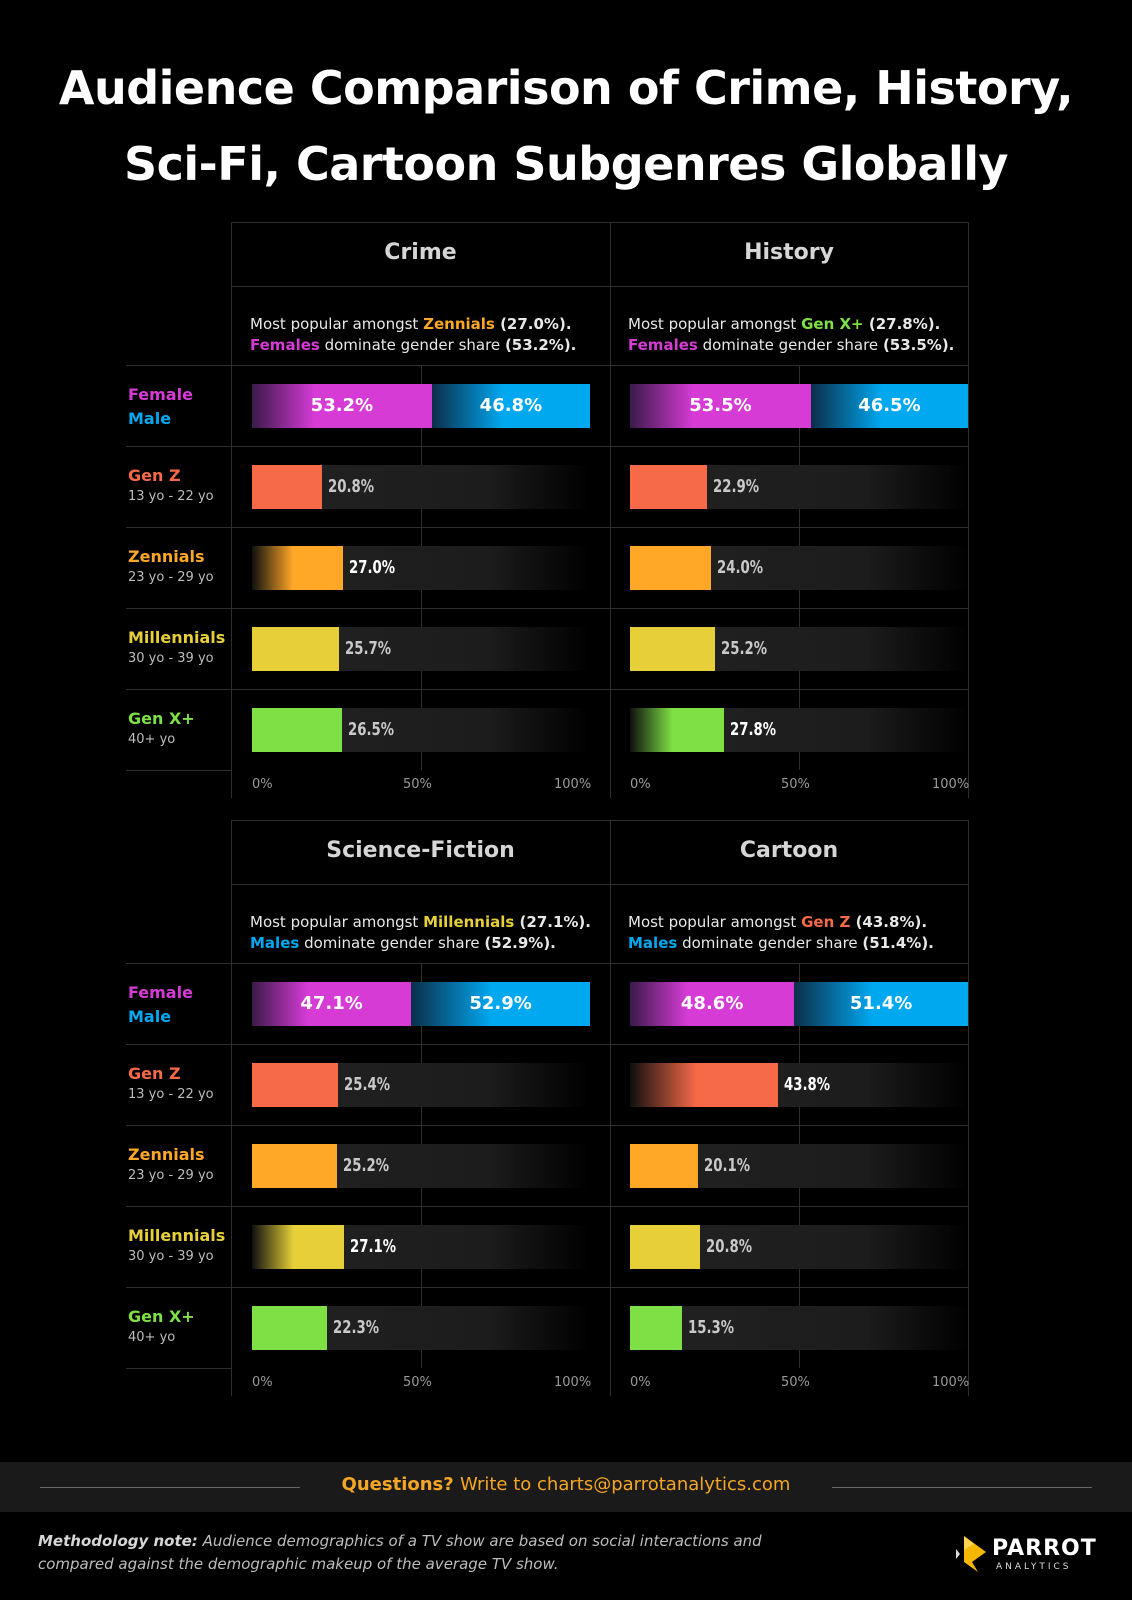 The height and width of the screenshot is (1600, 1132). I want to click on tick-label-science-fiction: 100%, so click(573, 1382).